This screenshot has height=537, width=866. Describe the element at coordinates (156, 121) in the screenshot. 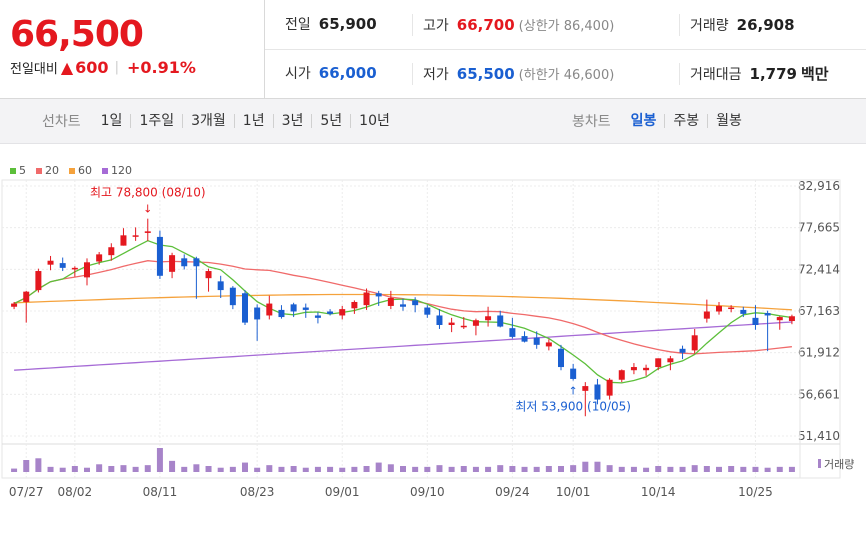

I see `line-period-1: 1주일` at that location.